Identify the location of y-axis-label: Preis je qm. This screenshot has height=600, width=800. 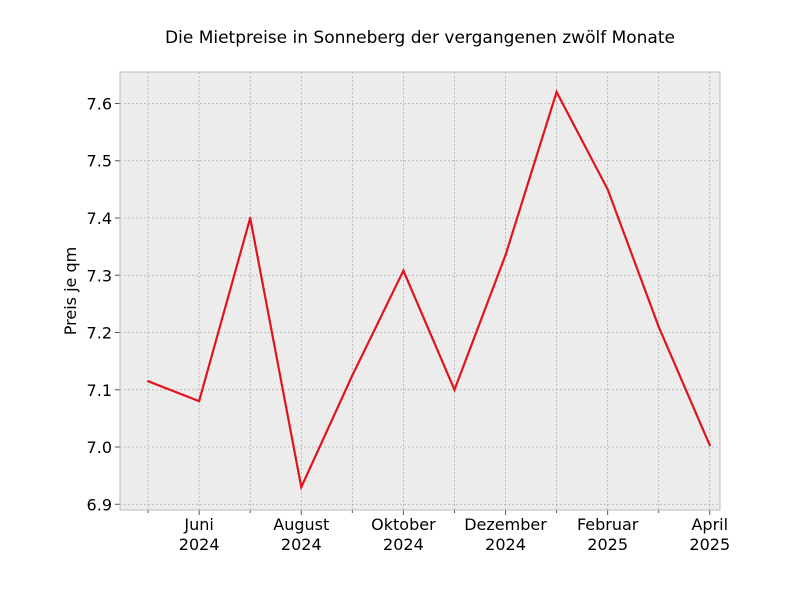
(70, 291).